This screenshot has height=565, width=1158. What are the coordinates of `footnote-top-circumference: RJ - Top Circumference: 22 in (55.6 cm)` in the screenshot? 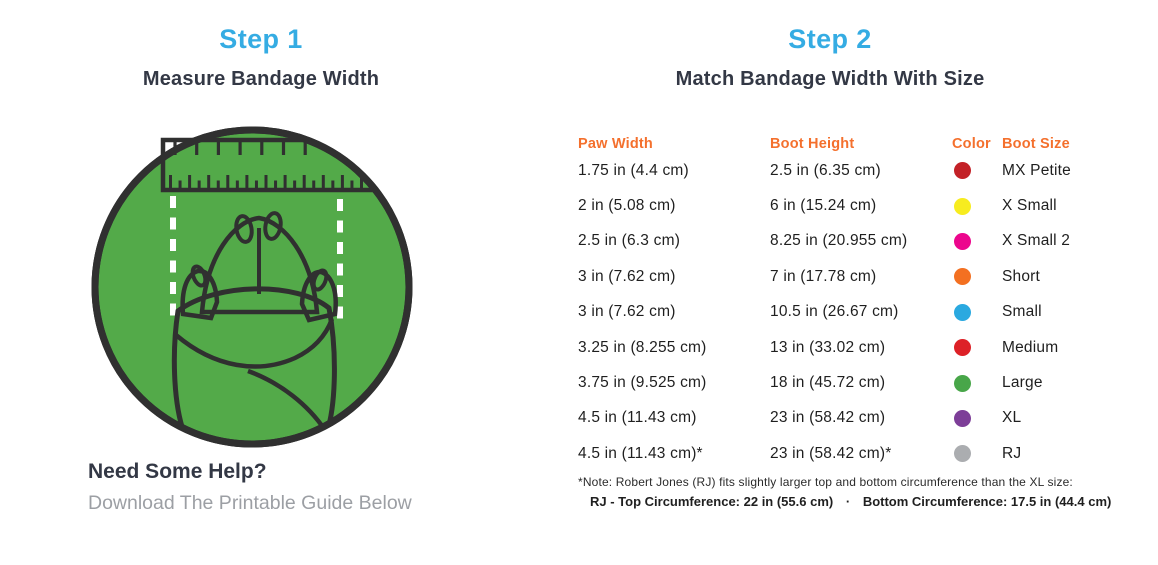 It's located at (712, 501).